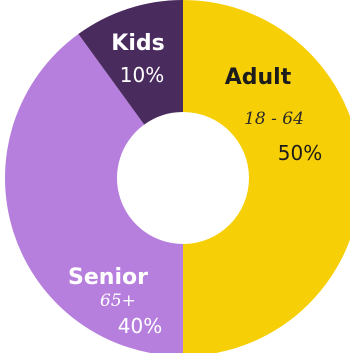  What do you see at coordinates (300, 153) in the screenshot?
I see `slice-value-adult: 50%` at bounding box center [300, 153].